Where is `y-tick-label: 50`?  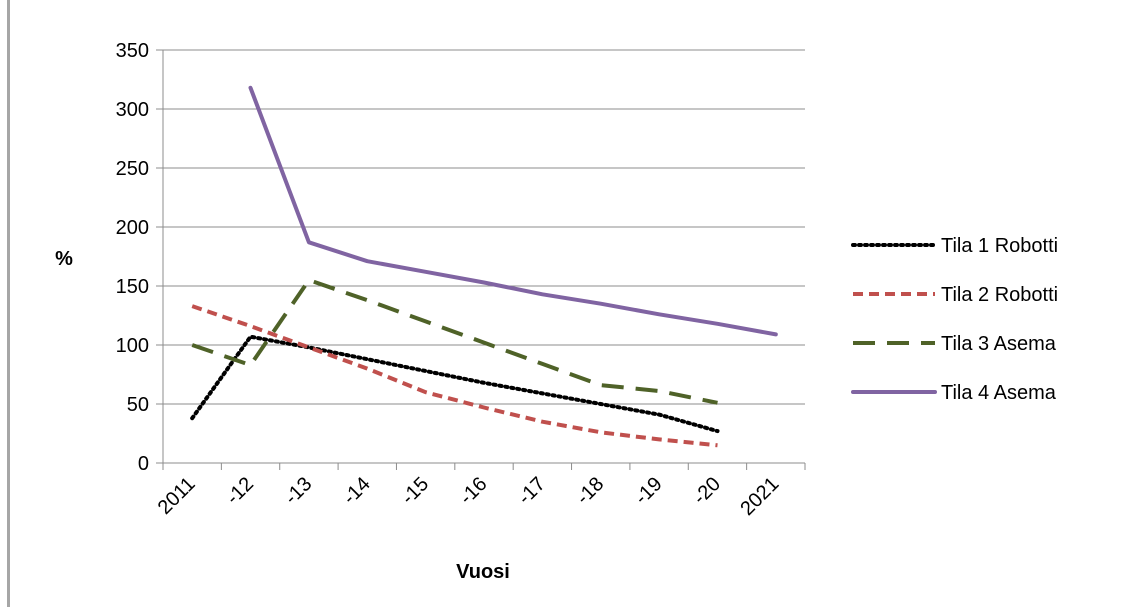 y-tick-label: 50 is located at coordinates (138, 405).